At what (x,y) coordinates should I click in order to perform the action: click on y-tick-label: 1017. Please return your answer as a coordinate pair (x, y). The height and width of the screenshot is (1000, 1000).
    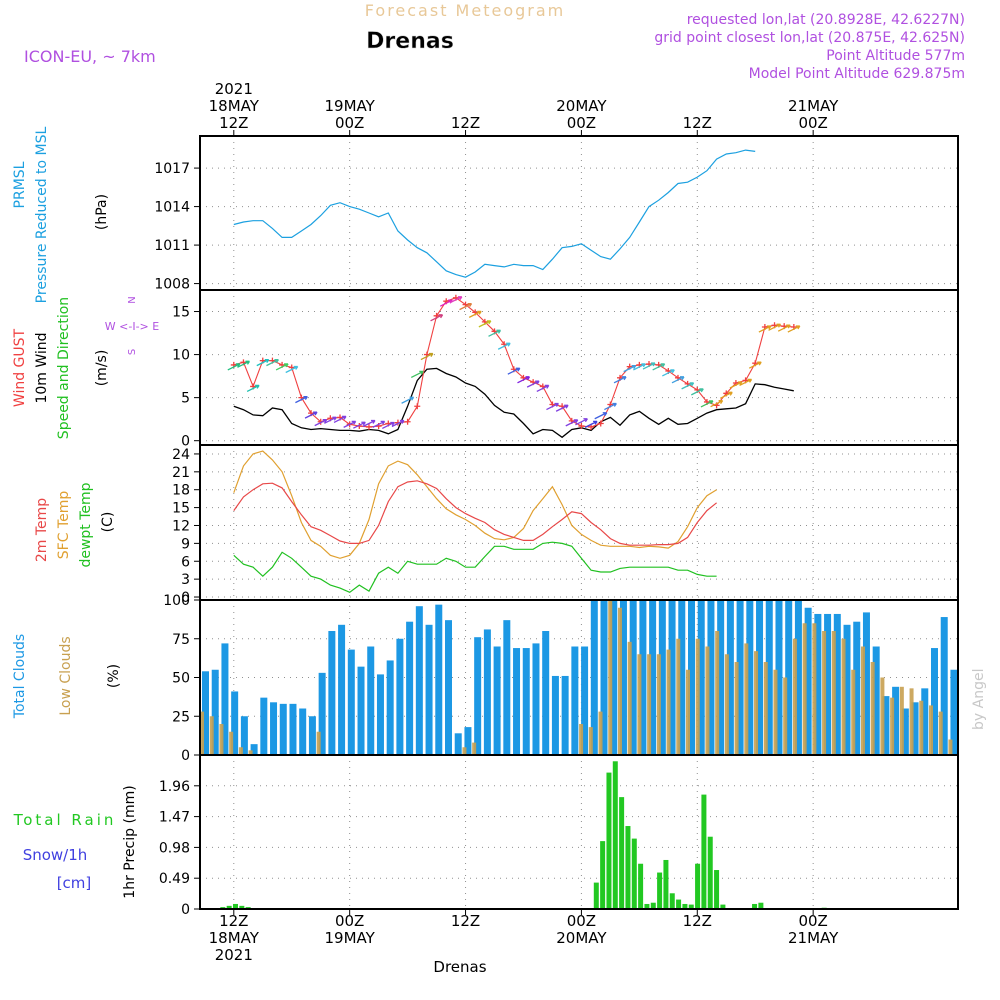
    Looking at the image, I should click on (172, 169).